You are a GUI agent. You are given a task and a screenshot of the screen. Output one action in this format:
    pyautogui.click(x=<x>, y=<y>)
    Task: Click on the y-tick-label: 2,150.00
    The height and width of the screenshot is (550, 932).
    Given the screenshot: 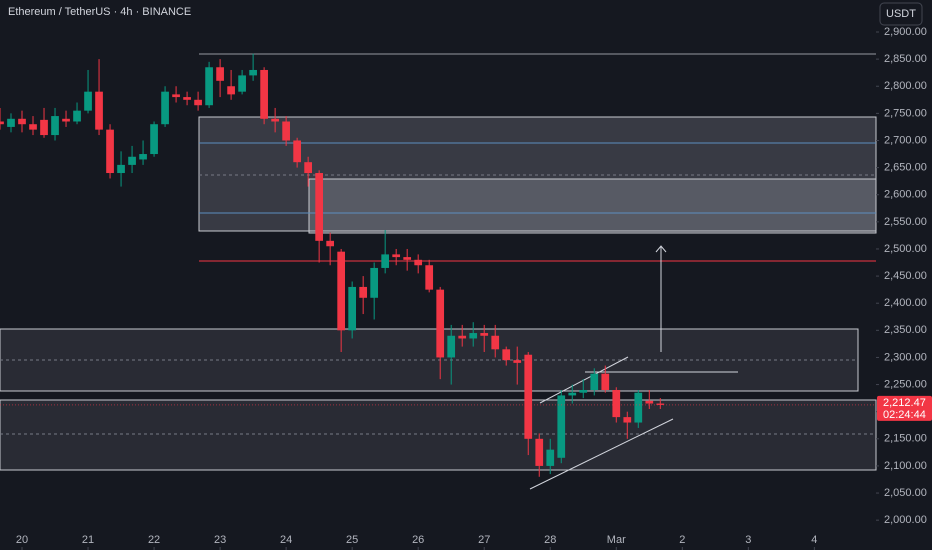 What is the action you would take?
    pyautogui.click(x=905, y=439)
    